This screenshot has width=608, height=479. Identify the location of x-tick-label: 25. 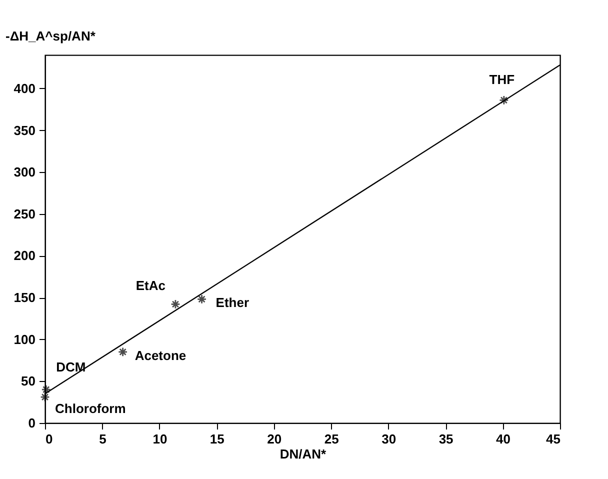
(331, 439).